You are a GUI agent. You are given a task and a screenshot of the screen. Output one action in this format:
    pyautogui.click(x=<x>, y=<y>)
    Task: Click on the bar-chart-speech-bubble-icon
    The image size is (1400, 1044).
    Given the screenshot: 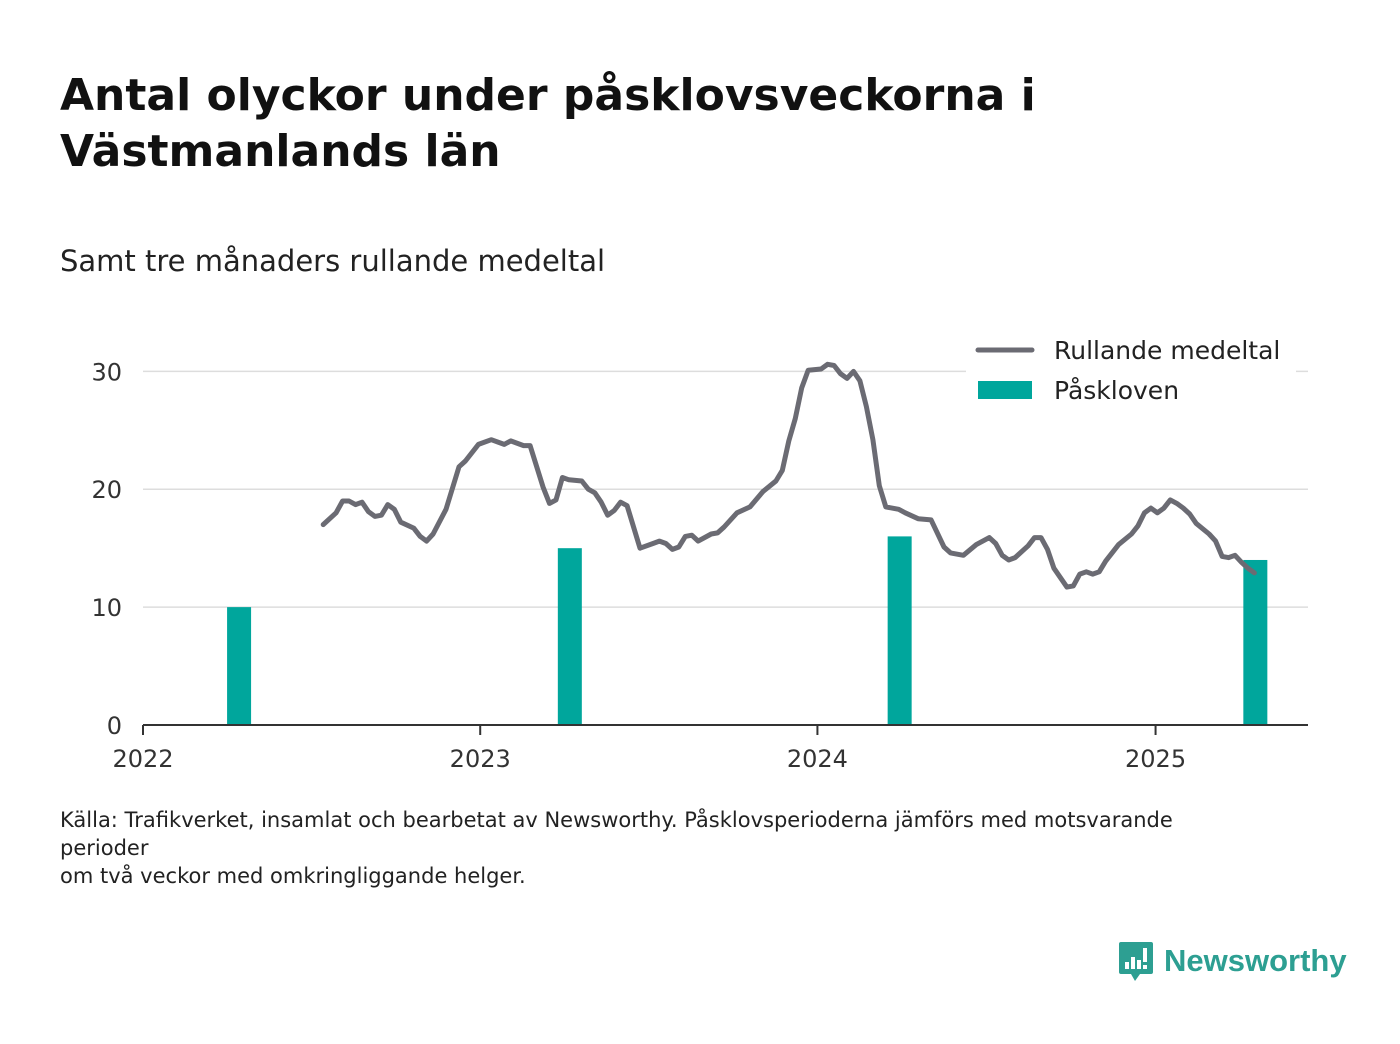 What is the action you would take?
    pyautogui.click(x=1136, y=961)
    